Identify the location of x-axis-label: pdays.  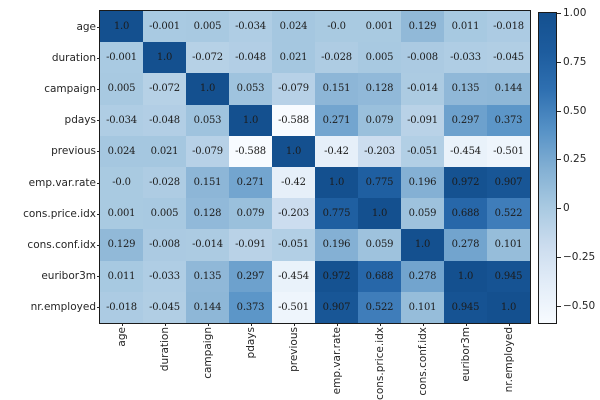
(250, 343).